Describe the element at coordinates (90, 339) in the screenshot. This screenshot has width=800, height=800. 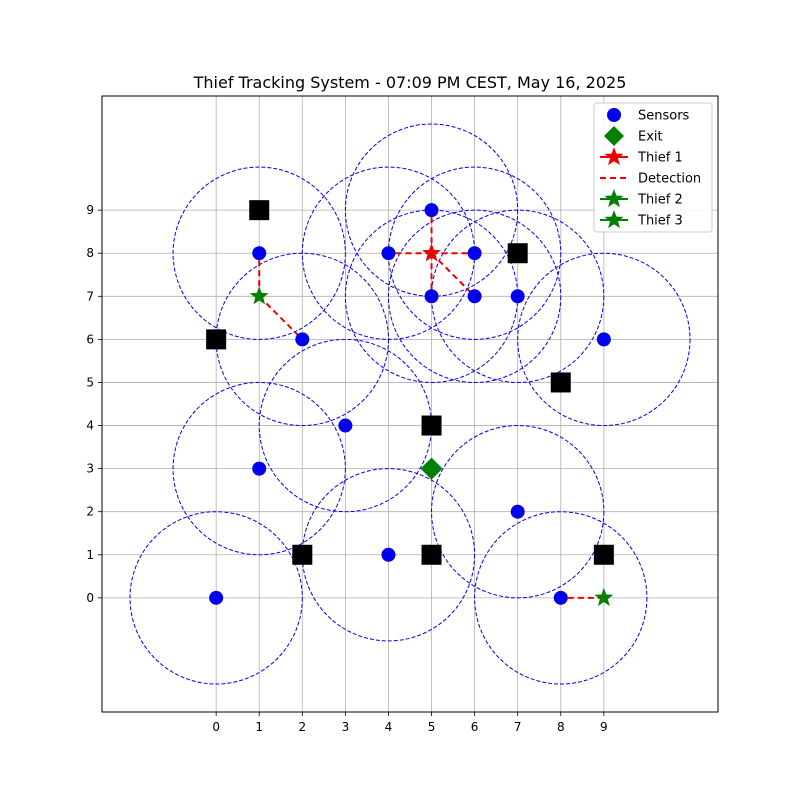
I see `y-tick-label: 6` at that location.